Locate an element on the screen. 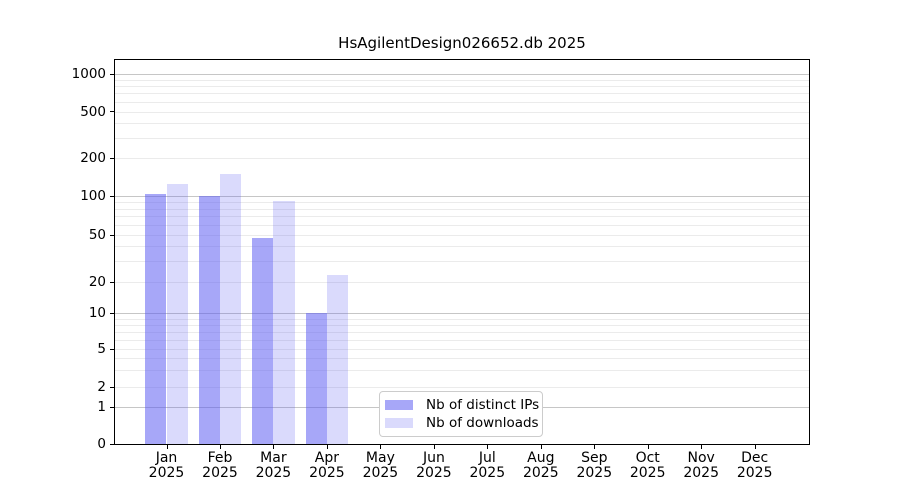 The image size is (900, 500). x-tick-month: Sep is located at coordinates (594, 458).